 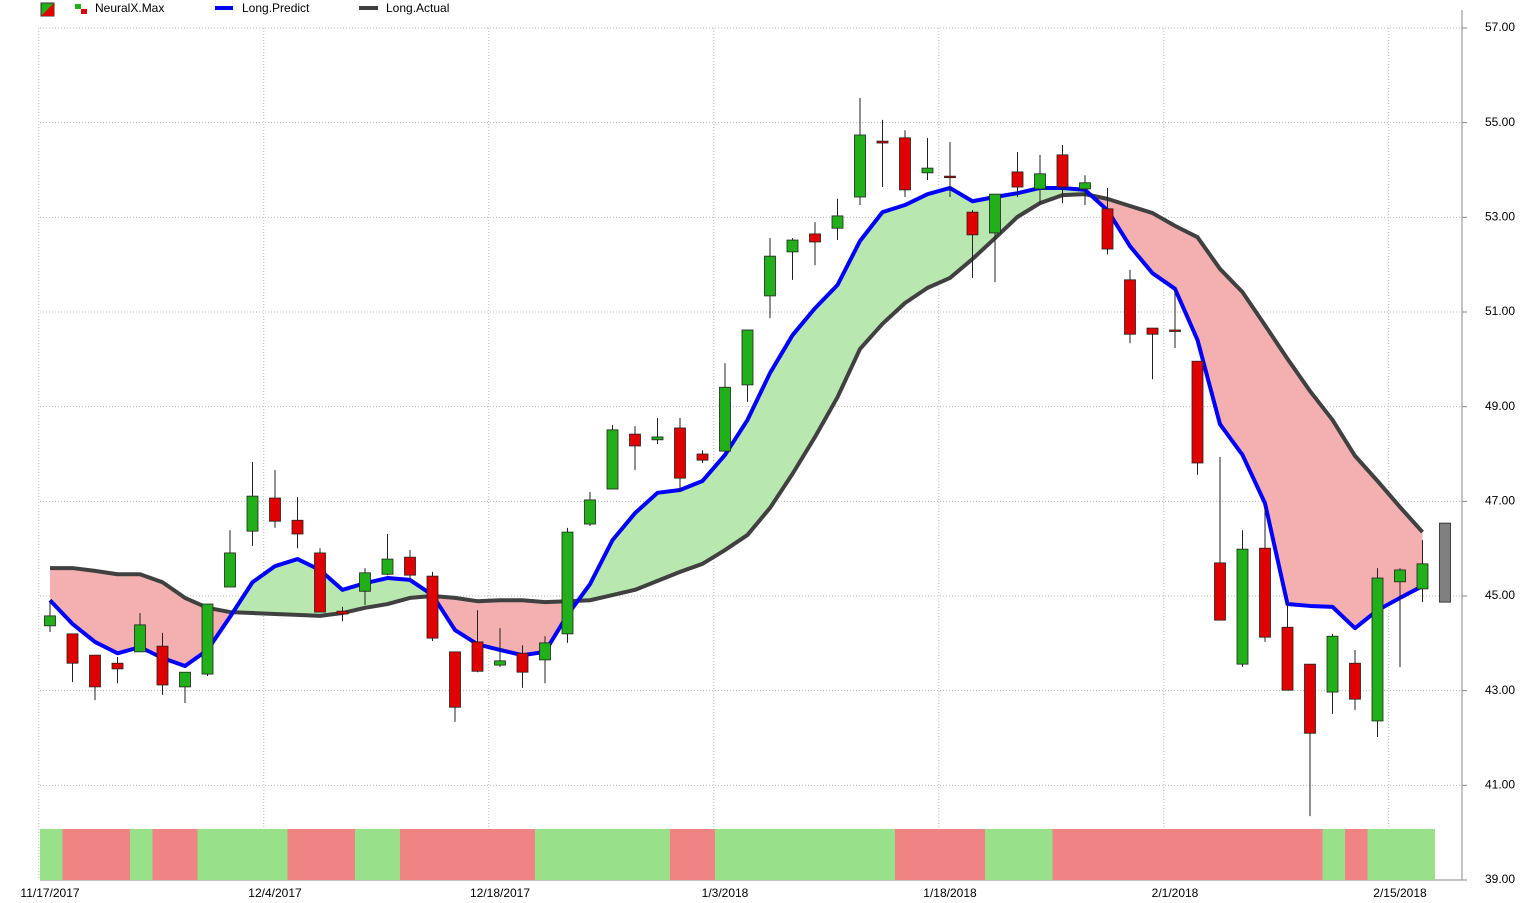 I want to click on legend-label: Long.Predict, so click(x=276, y=8).